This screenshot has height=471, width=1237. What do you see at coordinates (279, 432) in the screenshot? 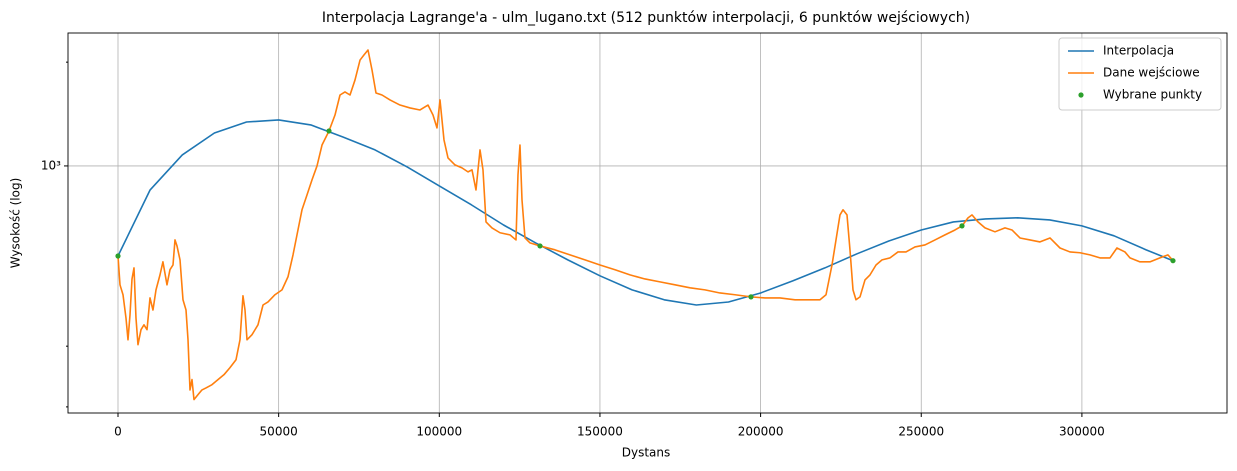
I see `x-tick-label: 50000` at bounding box center [279, 432].